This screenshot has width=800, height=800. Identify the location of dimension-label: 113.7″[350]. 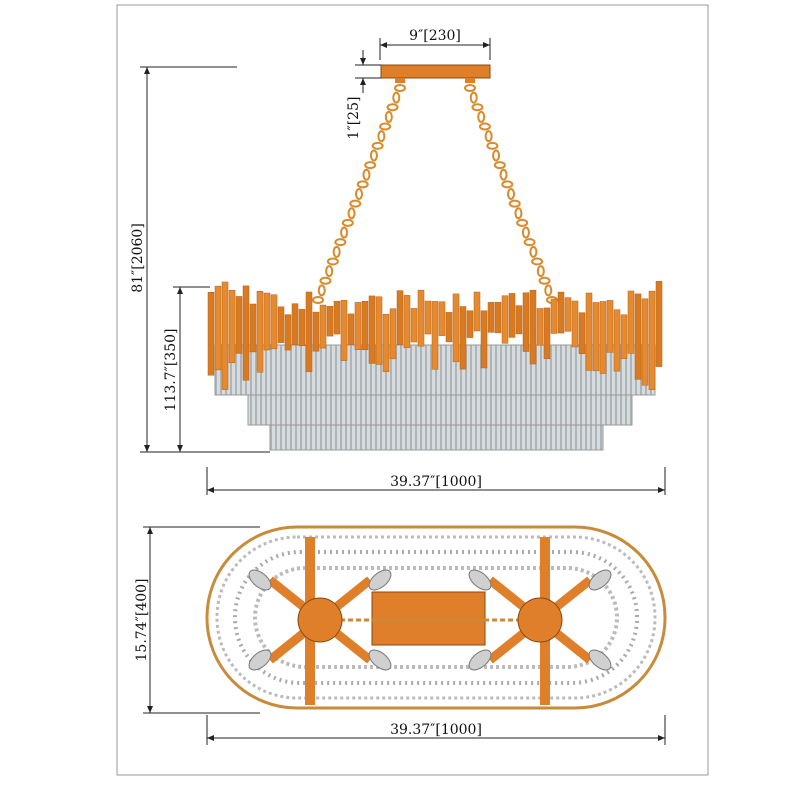
(171, 370).